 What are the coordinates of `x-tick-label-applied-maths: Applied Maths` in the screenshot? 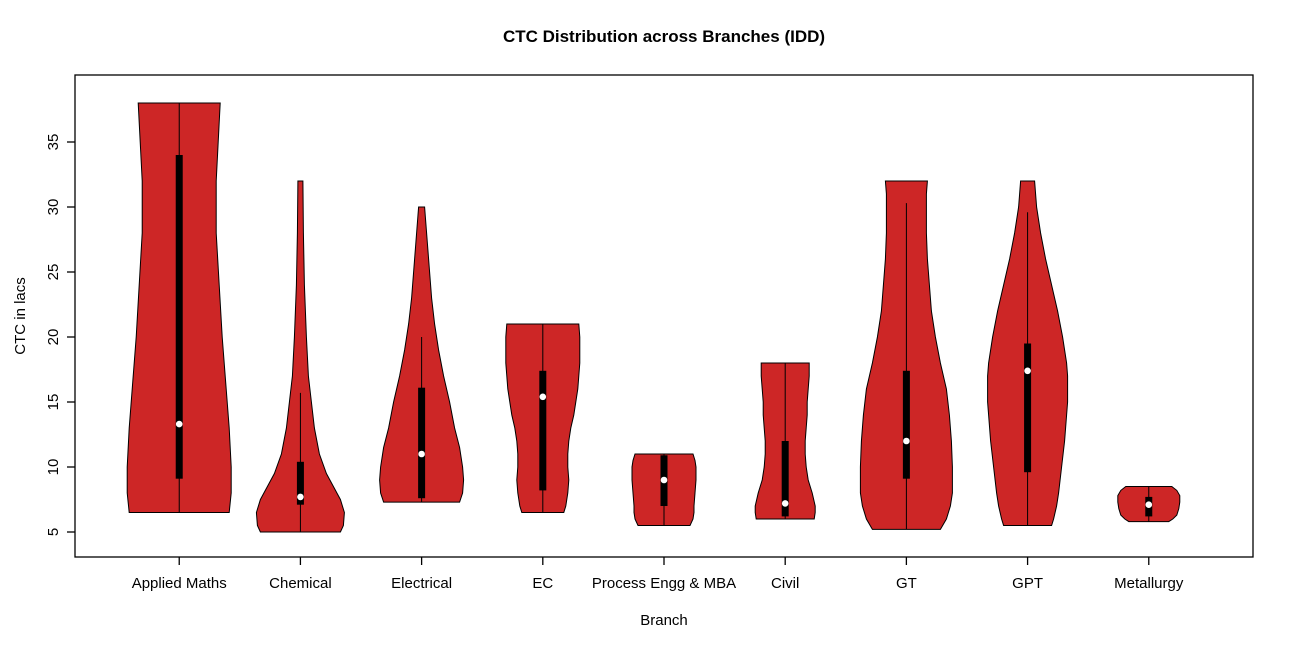 It's located at (179, 583).